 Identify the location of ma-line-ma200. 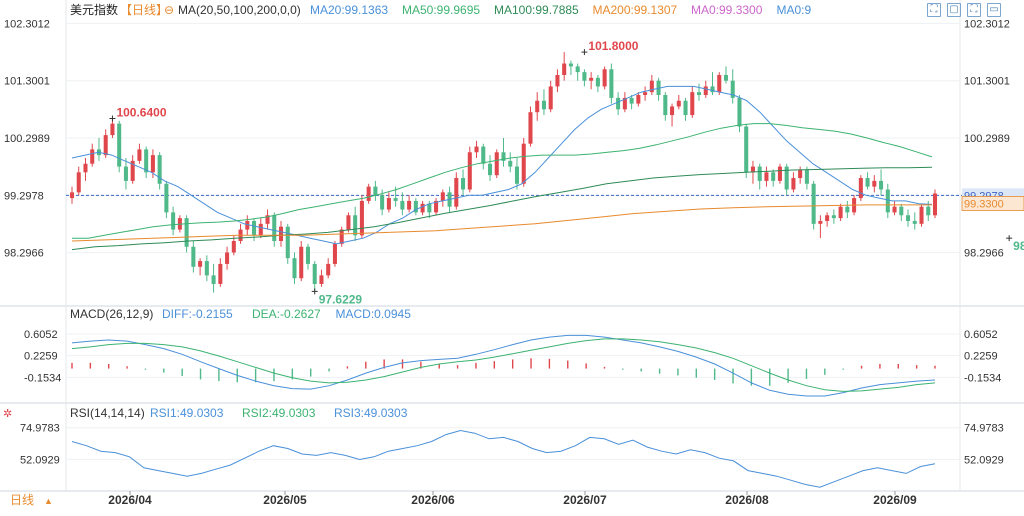
(501, 223).